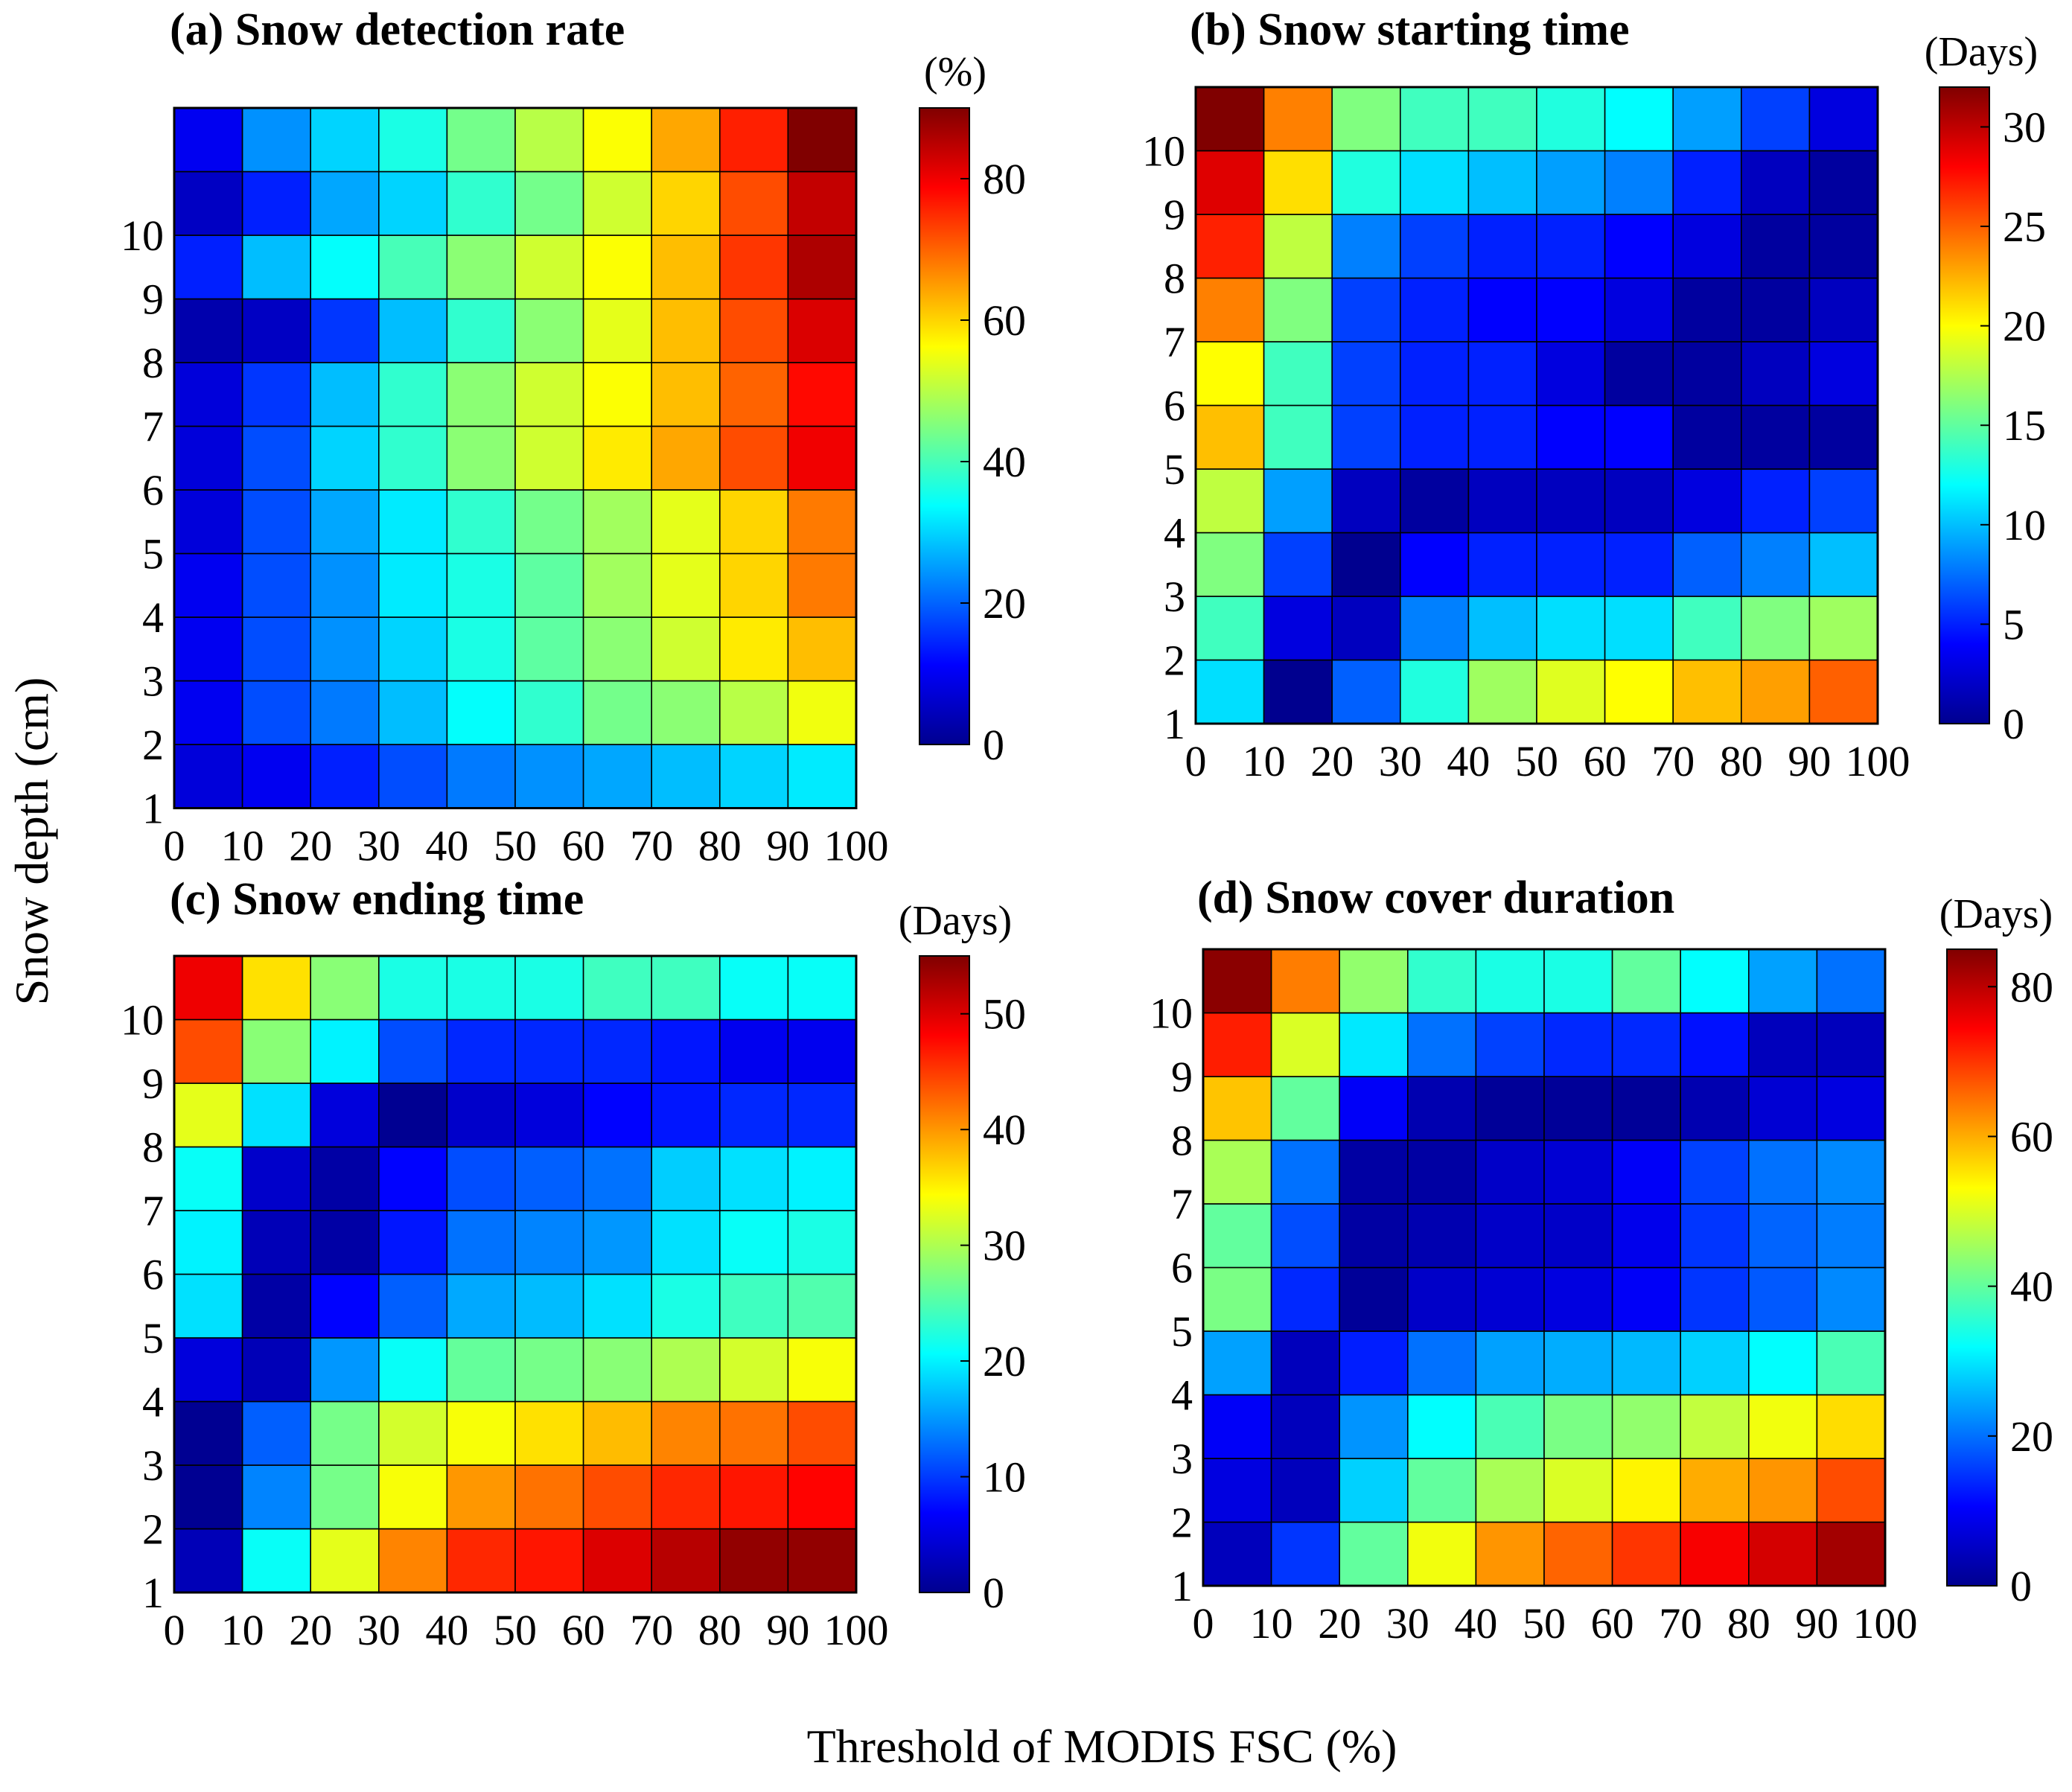 This screenshot has width=2072, height=1792. What do you see at coordinates (1174, 406) in the screenshot?
I see `y-tick-label: 6` at bounding box center [1174, 406].